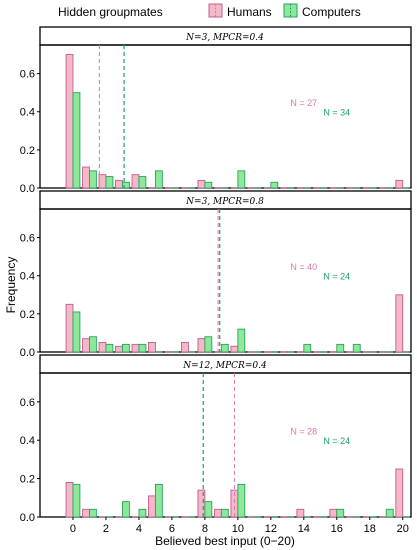 The width and height of the screenshot is (417, 550). I want to click on x-tick-label: 12, so click(271, 529).